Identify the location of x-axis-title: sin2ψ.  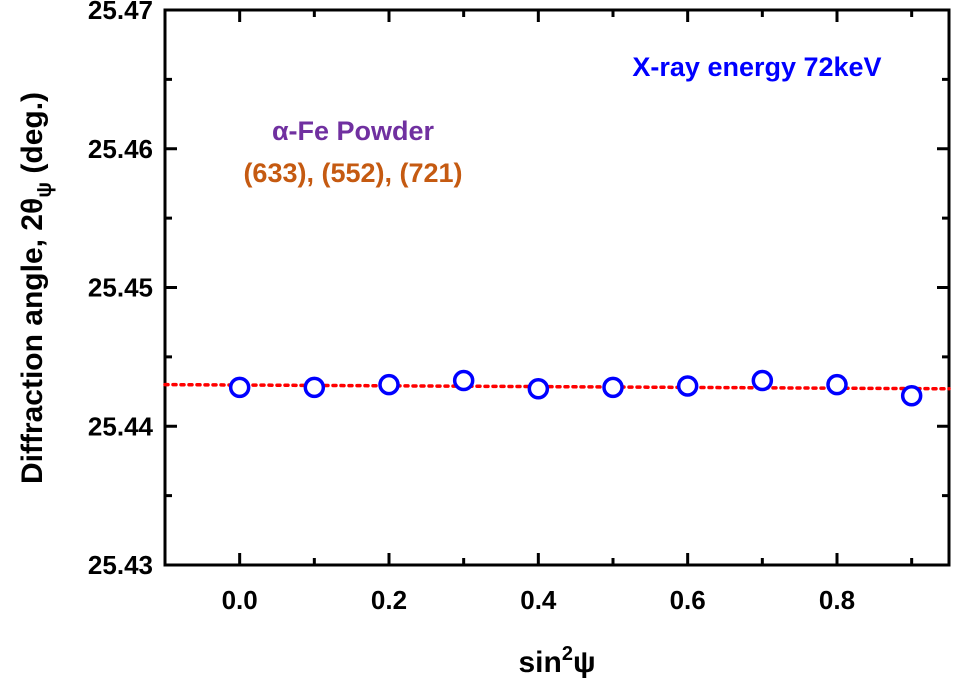
(556, 661).